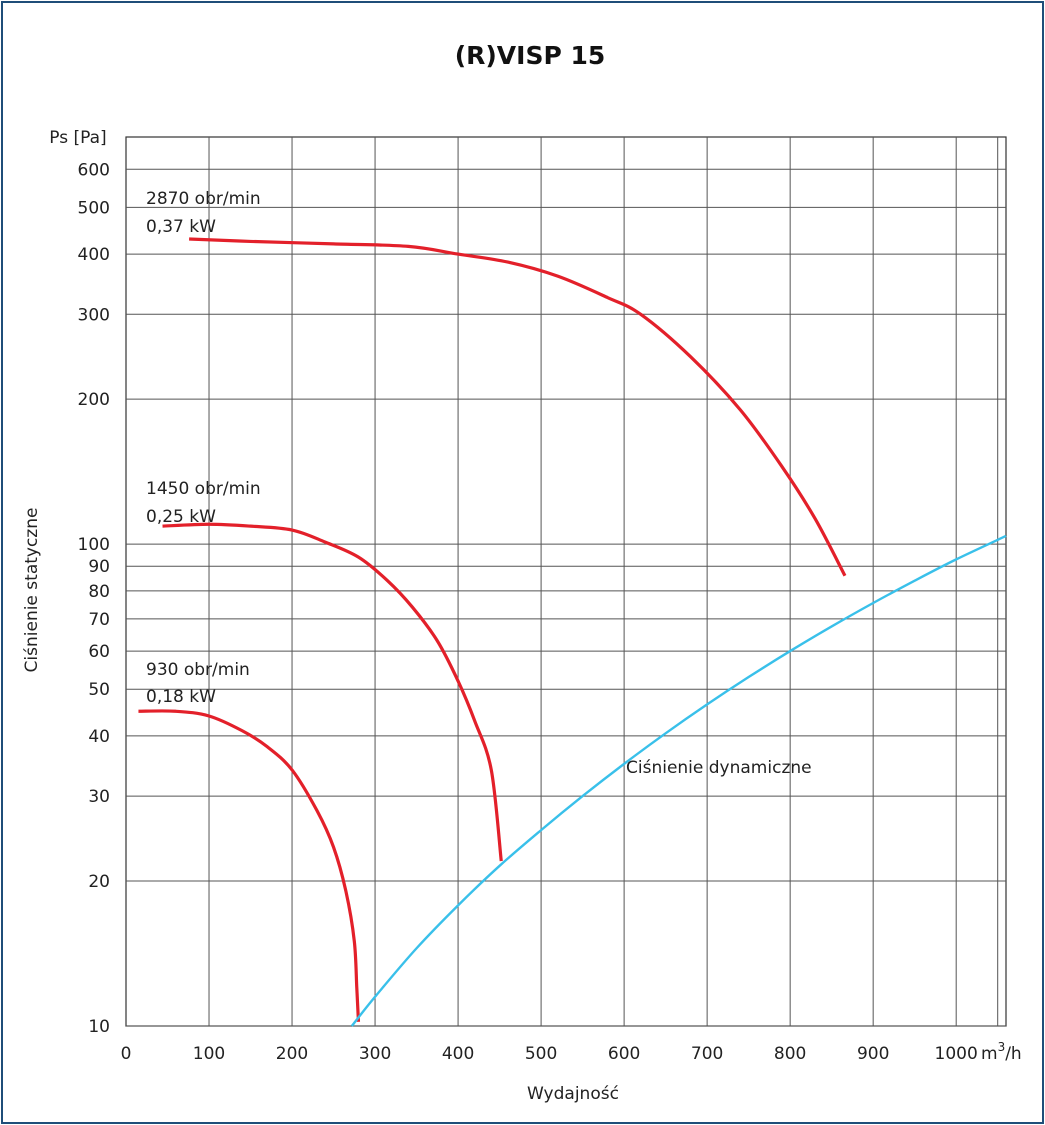 Image resolution: width=1045 pixels, height=1125 pixels. I want to click on dynamic-pressure-label: Ciśnienie dynamiczne, so click(719, 768).